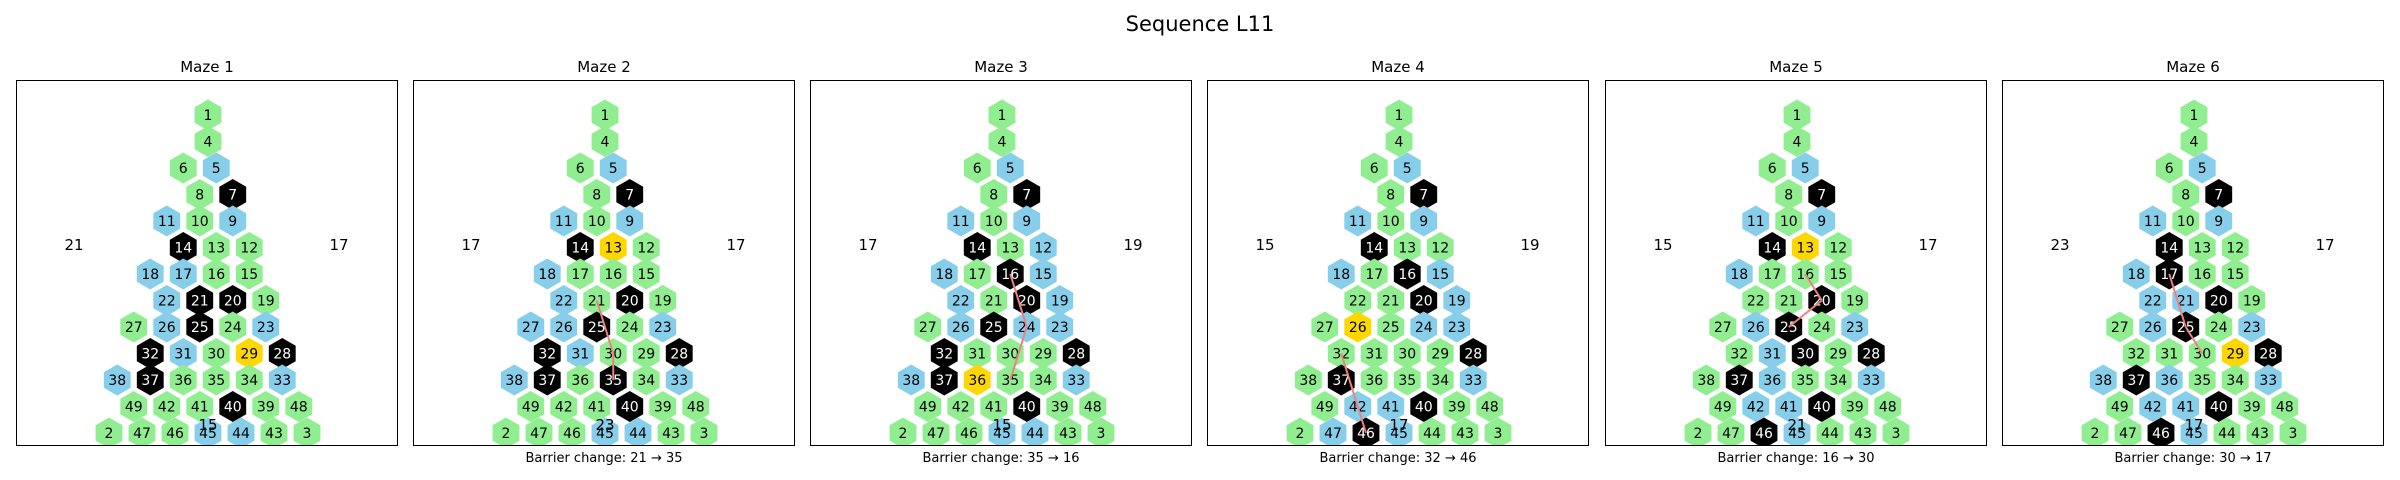 Image resolution: width=2400 pixels, height=480 pixels. I want to click on hex-cell: 29, so click(646, 353).